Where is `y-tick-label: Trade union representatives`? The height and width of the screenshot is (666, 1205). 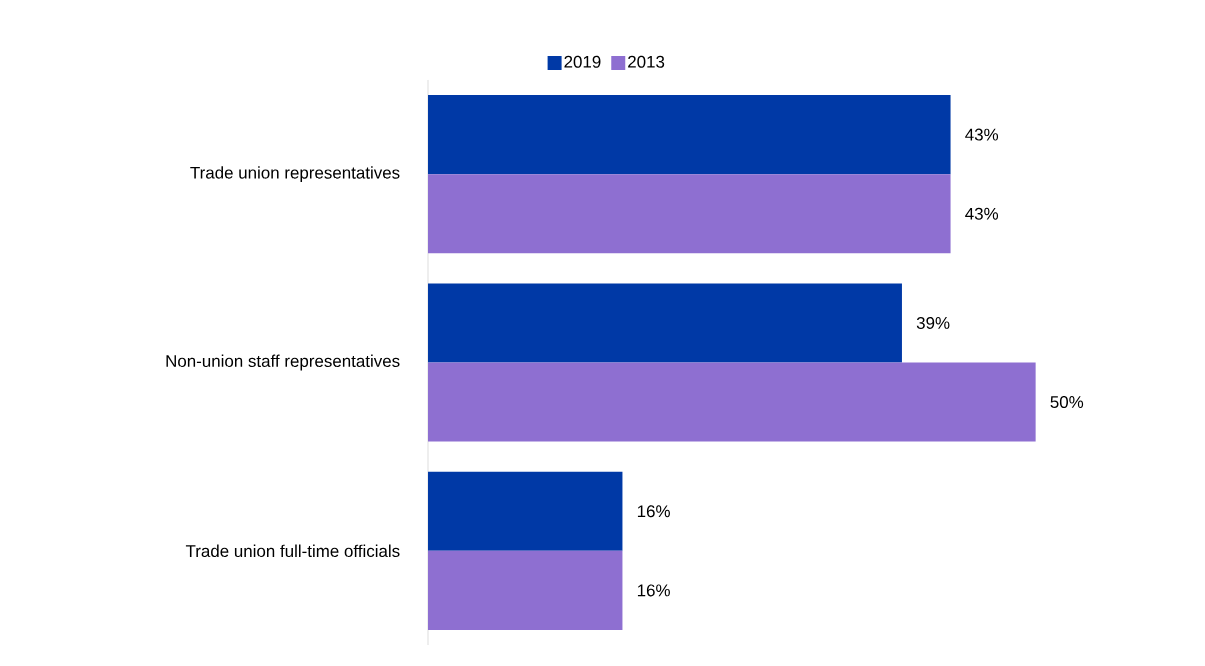 y-tick-label: Trade union representatives is located at coordinates (295, 174).